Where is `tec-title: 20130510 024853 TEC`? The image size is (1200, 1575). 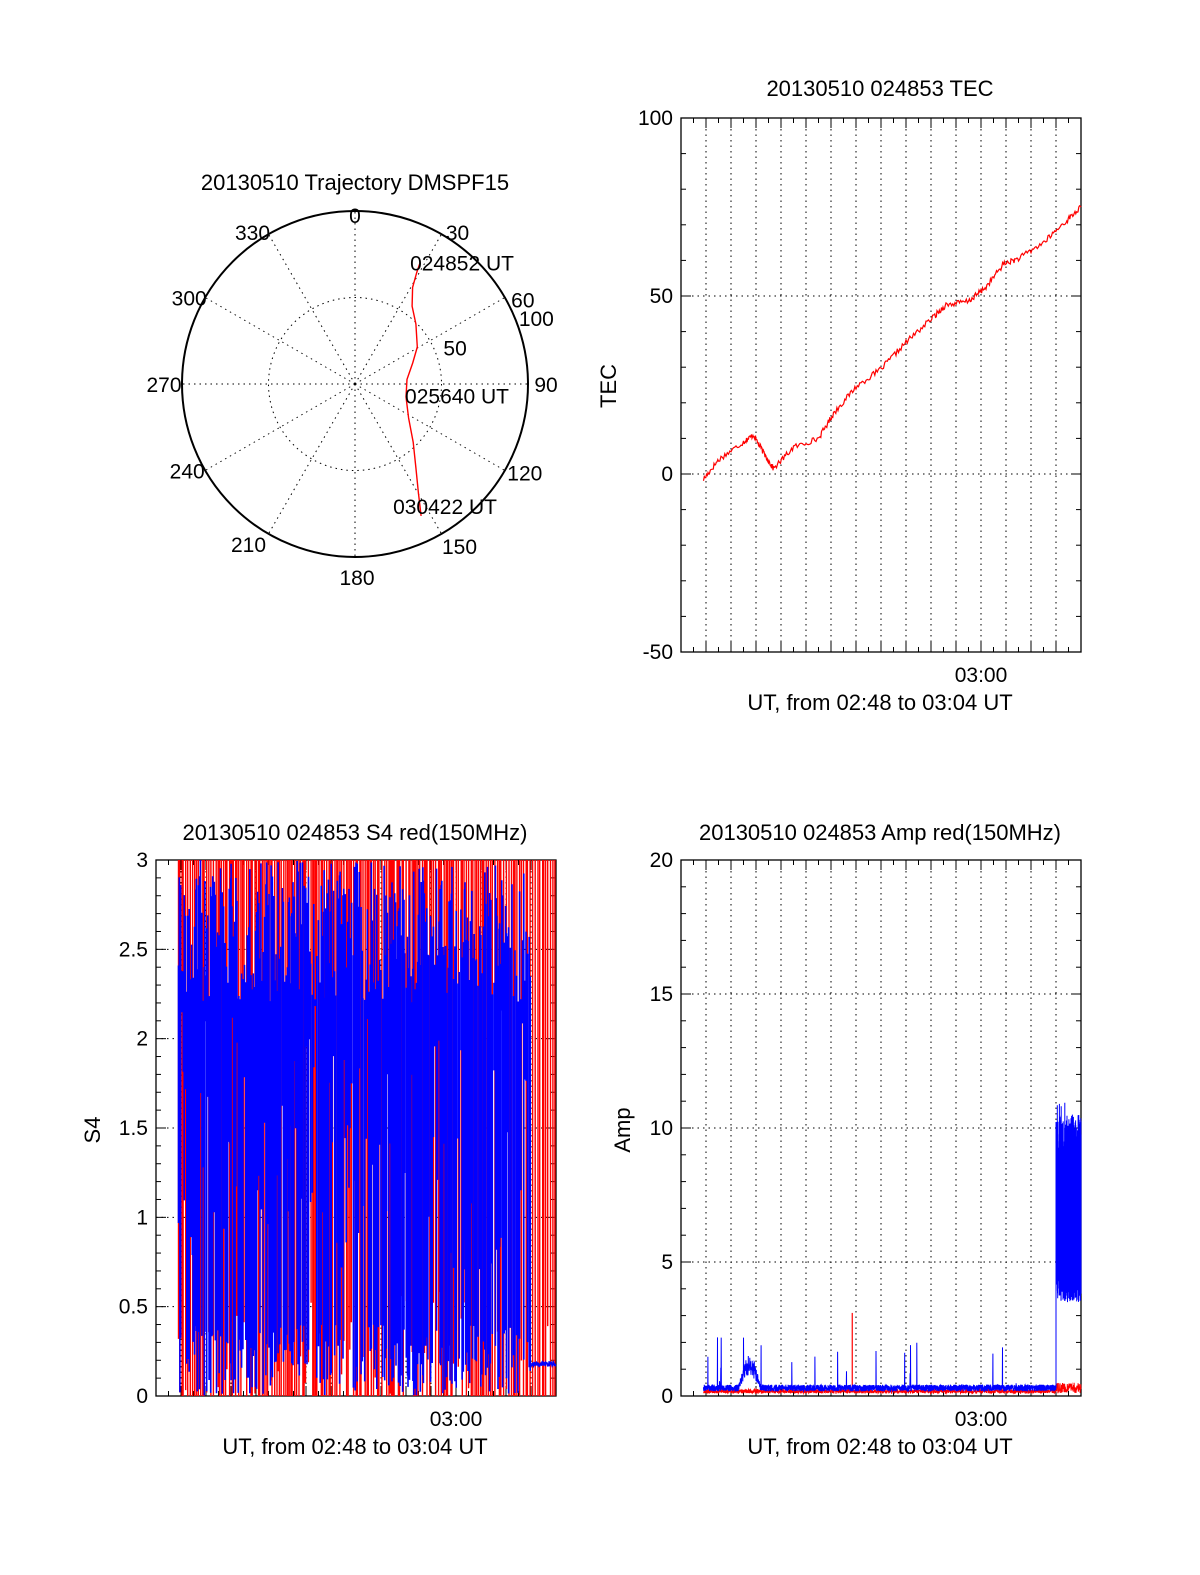
tec-title: 20130510 024853 TEC is located at coordinates (879, 88).